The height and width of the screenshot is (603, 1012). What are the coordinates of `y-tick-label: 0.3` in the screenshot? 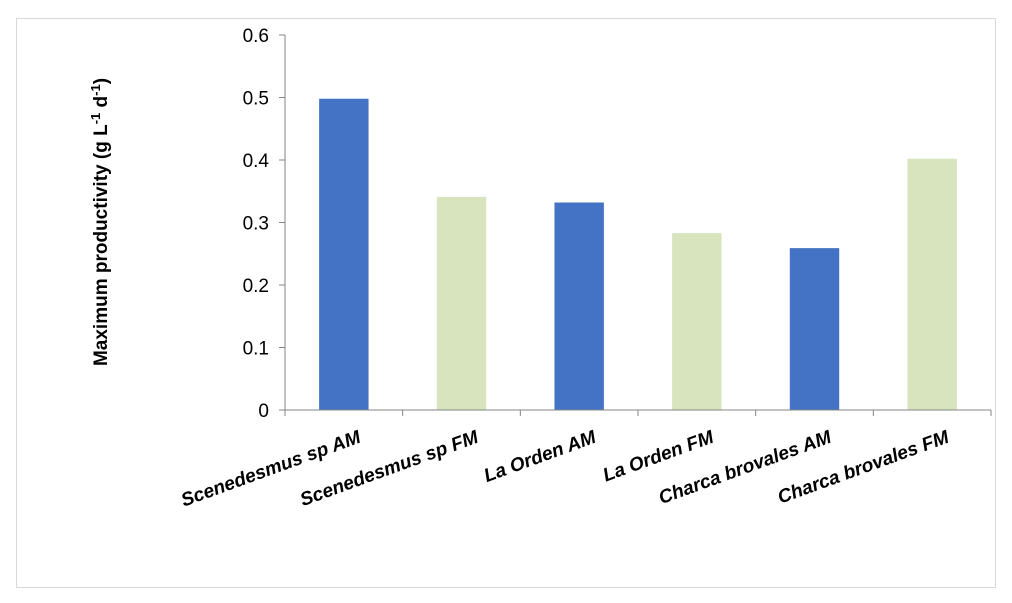 It's located at (256, 224).